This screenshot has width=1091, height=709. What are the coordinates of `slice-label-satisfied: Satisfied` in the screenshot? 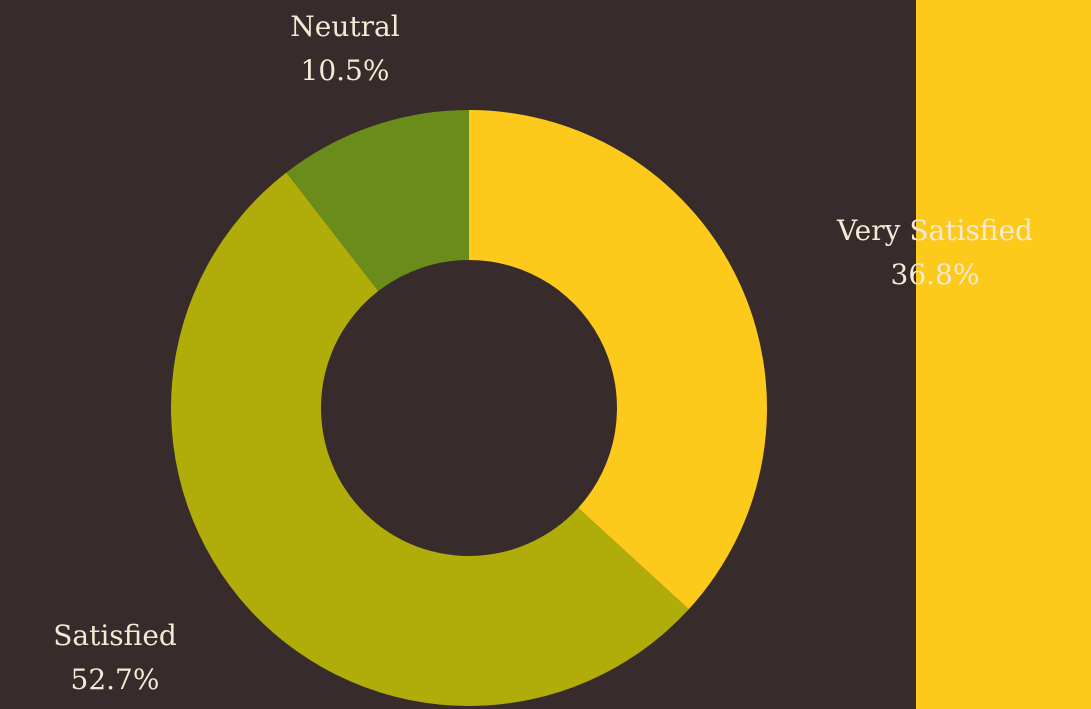 It's located at (115, 635).